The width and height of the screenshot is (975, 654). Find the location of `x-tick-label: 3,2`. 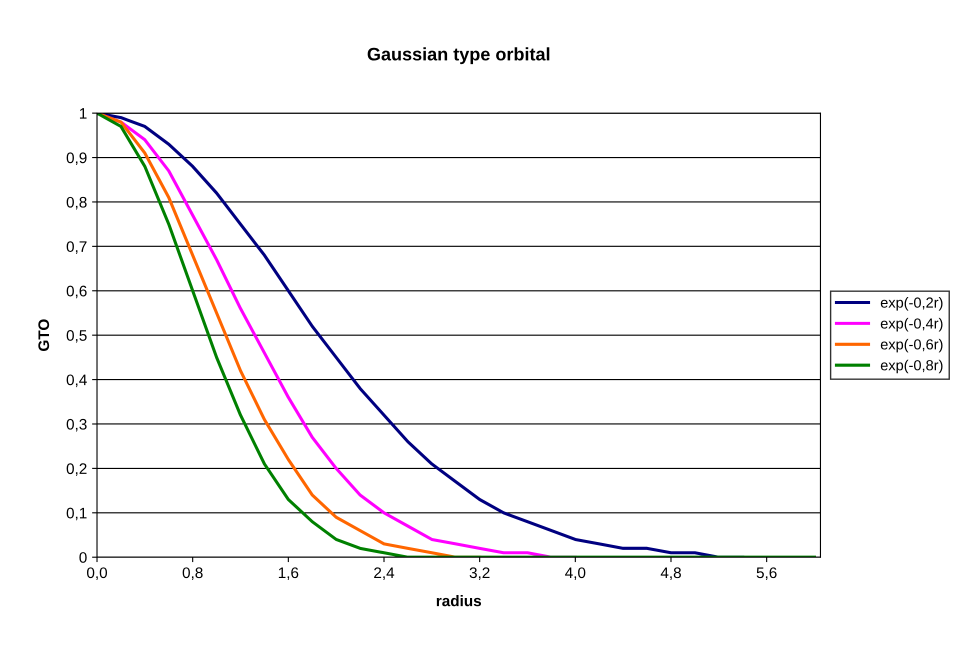

x-tick-label: 3,2 is located at coordinates (480, 573).